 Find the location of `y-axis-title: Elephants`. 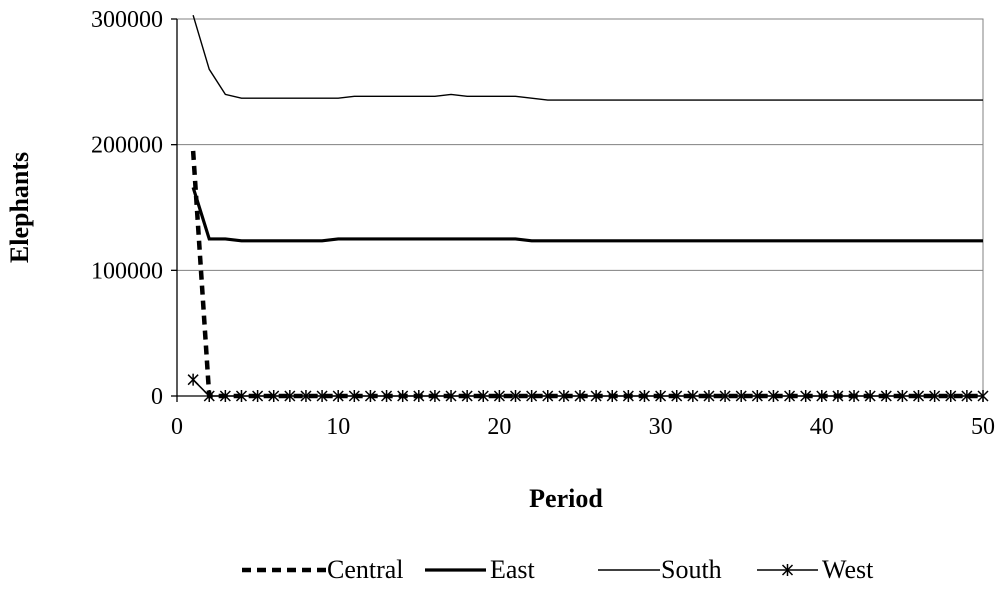

y-axis-title: Elephants is located at coordinates (19, 207).